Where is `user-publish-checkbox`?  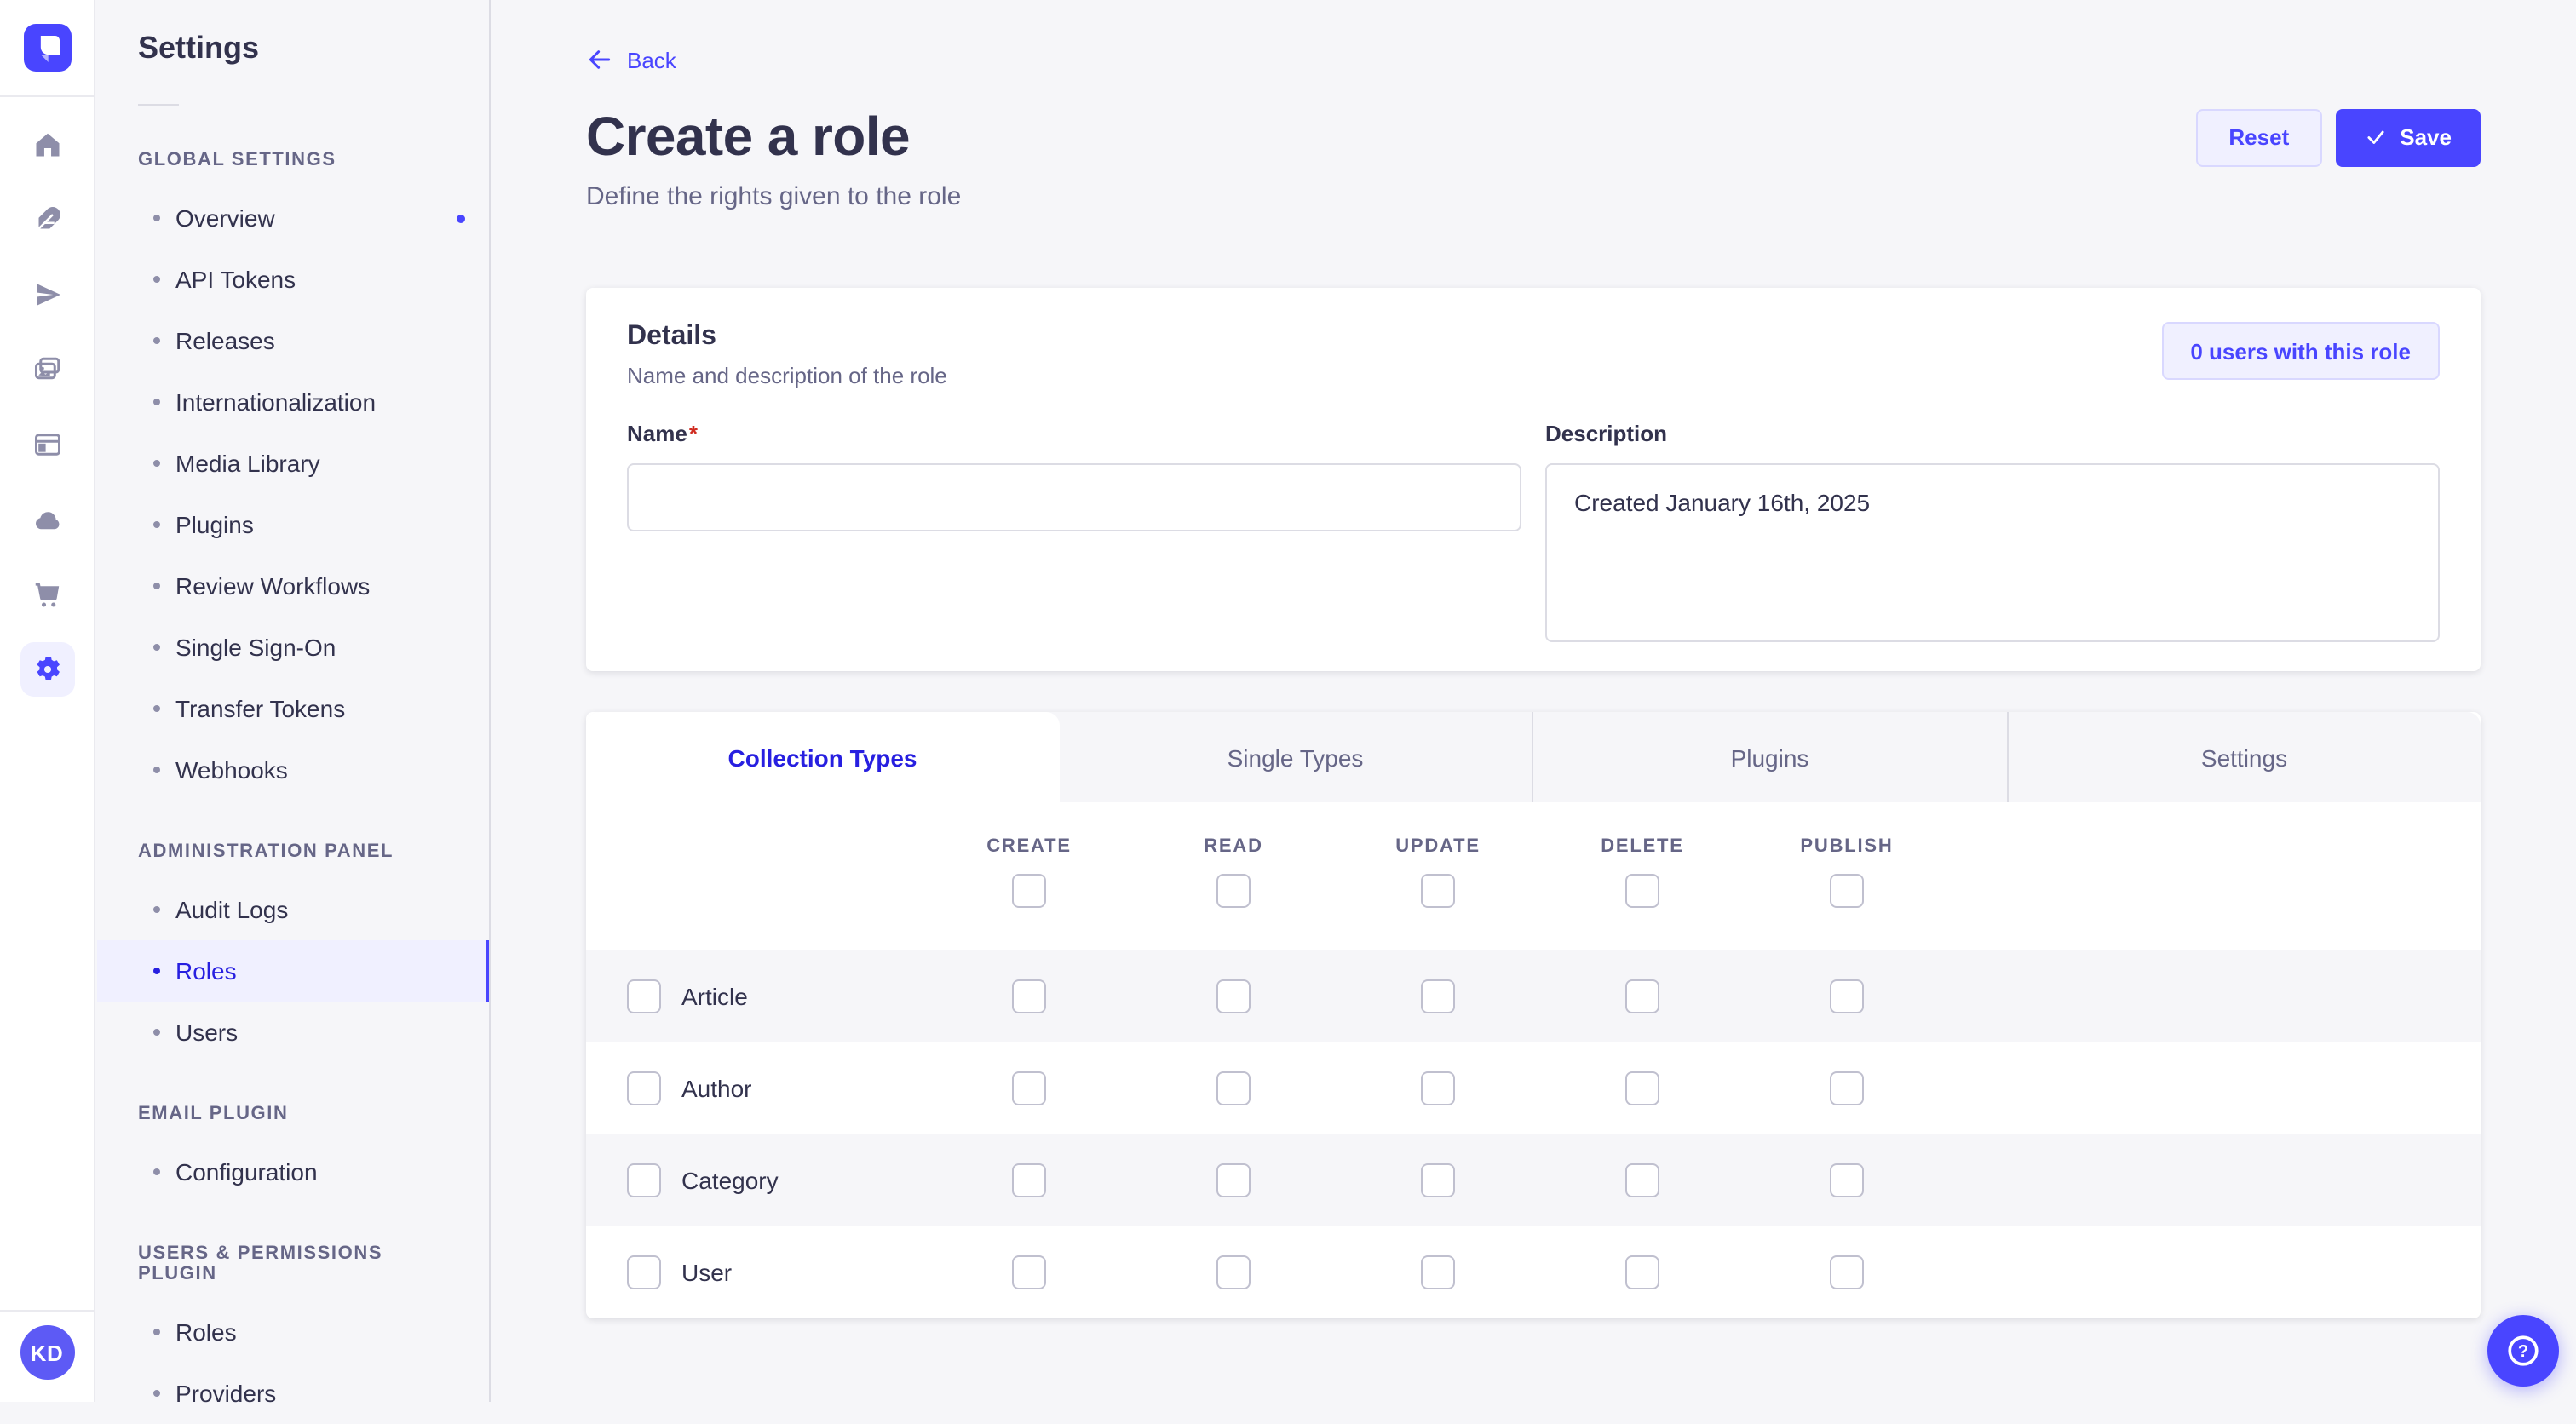
user-publish-checkbox is located at coordinates (1847, 1272).